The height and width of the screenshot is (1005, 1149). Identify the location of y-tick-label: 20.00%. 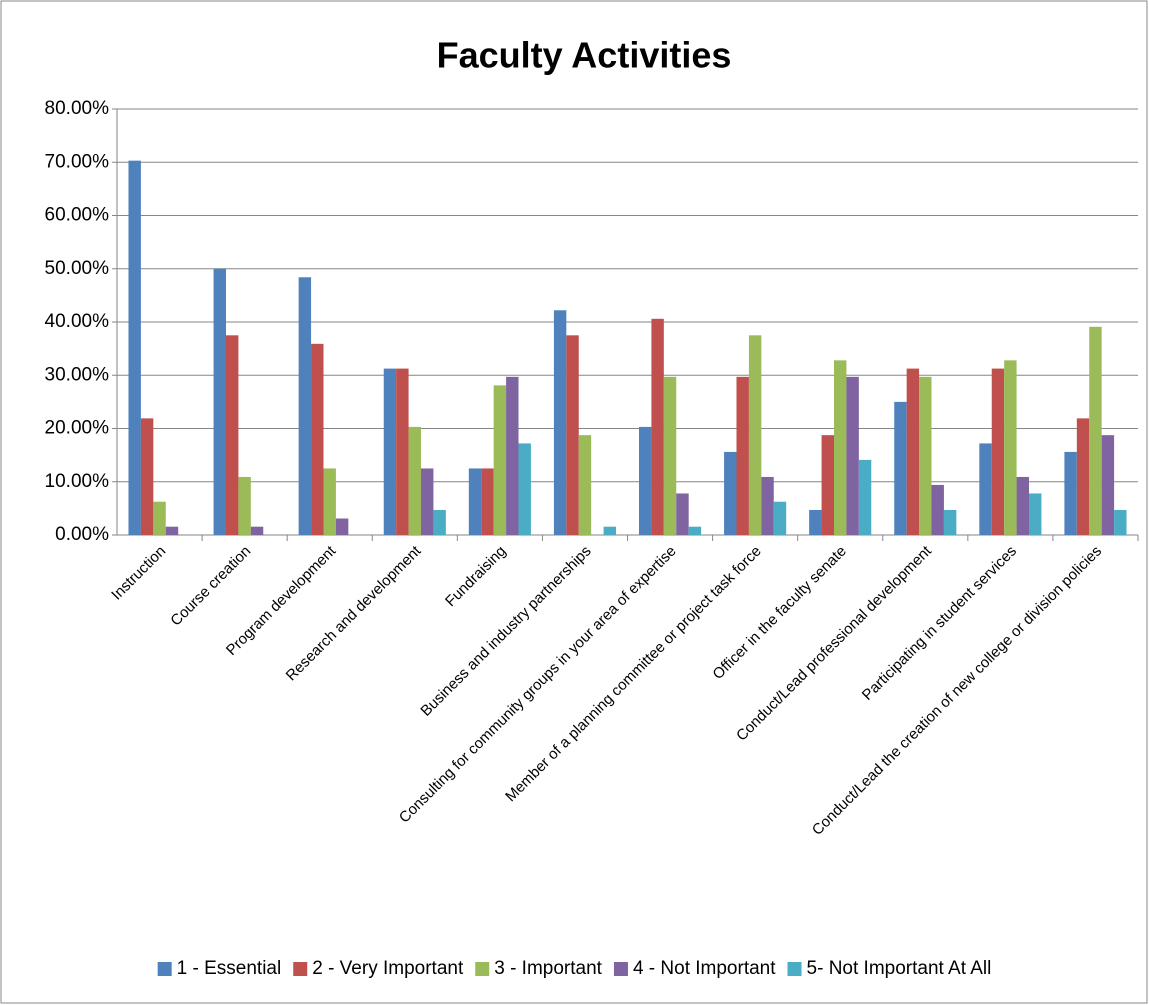
(77, 428).